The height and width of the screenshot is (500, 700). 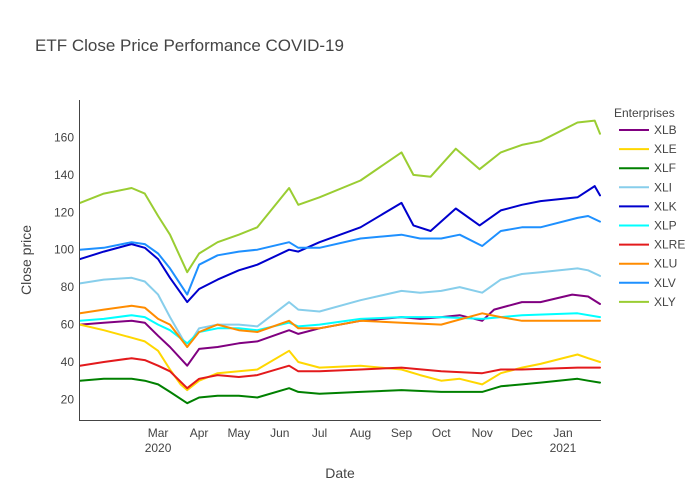 I want to click on y-tick-label: 140, so click(x=64, y=175).